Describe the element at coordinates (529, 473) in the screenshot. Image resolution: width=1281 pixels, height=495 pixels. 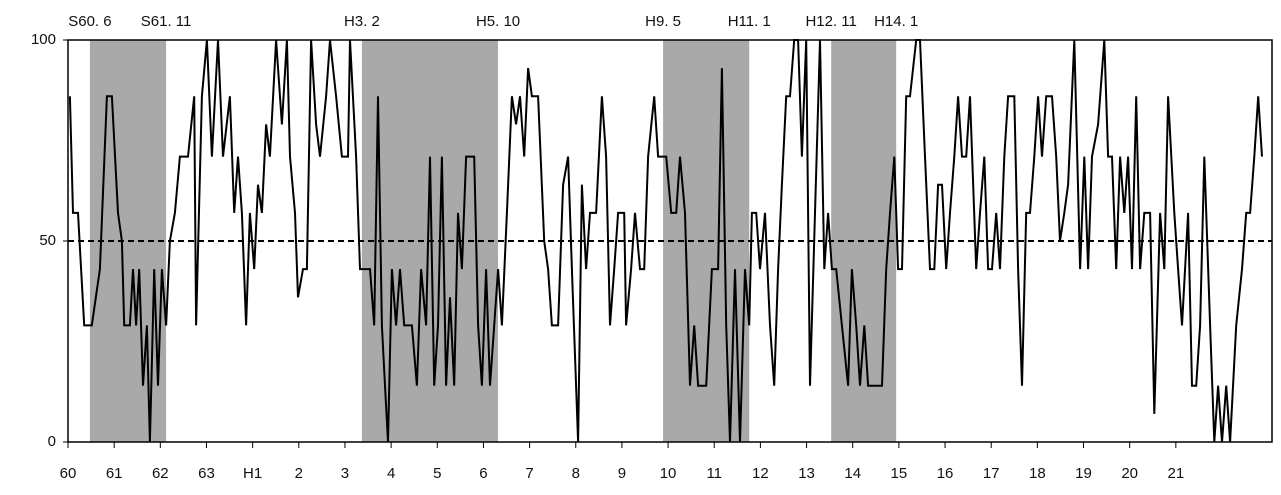
I see `x-tick-label: 7` at that location.